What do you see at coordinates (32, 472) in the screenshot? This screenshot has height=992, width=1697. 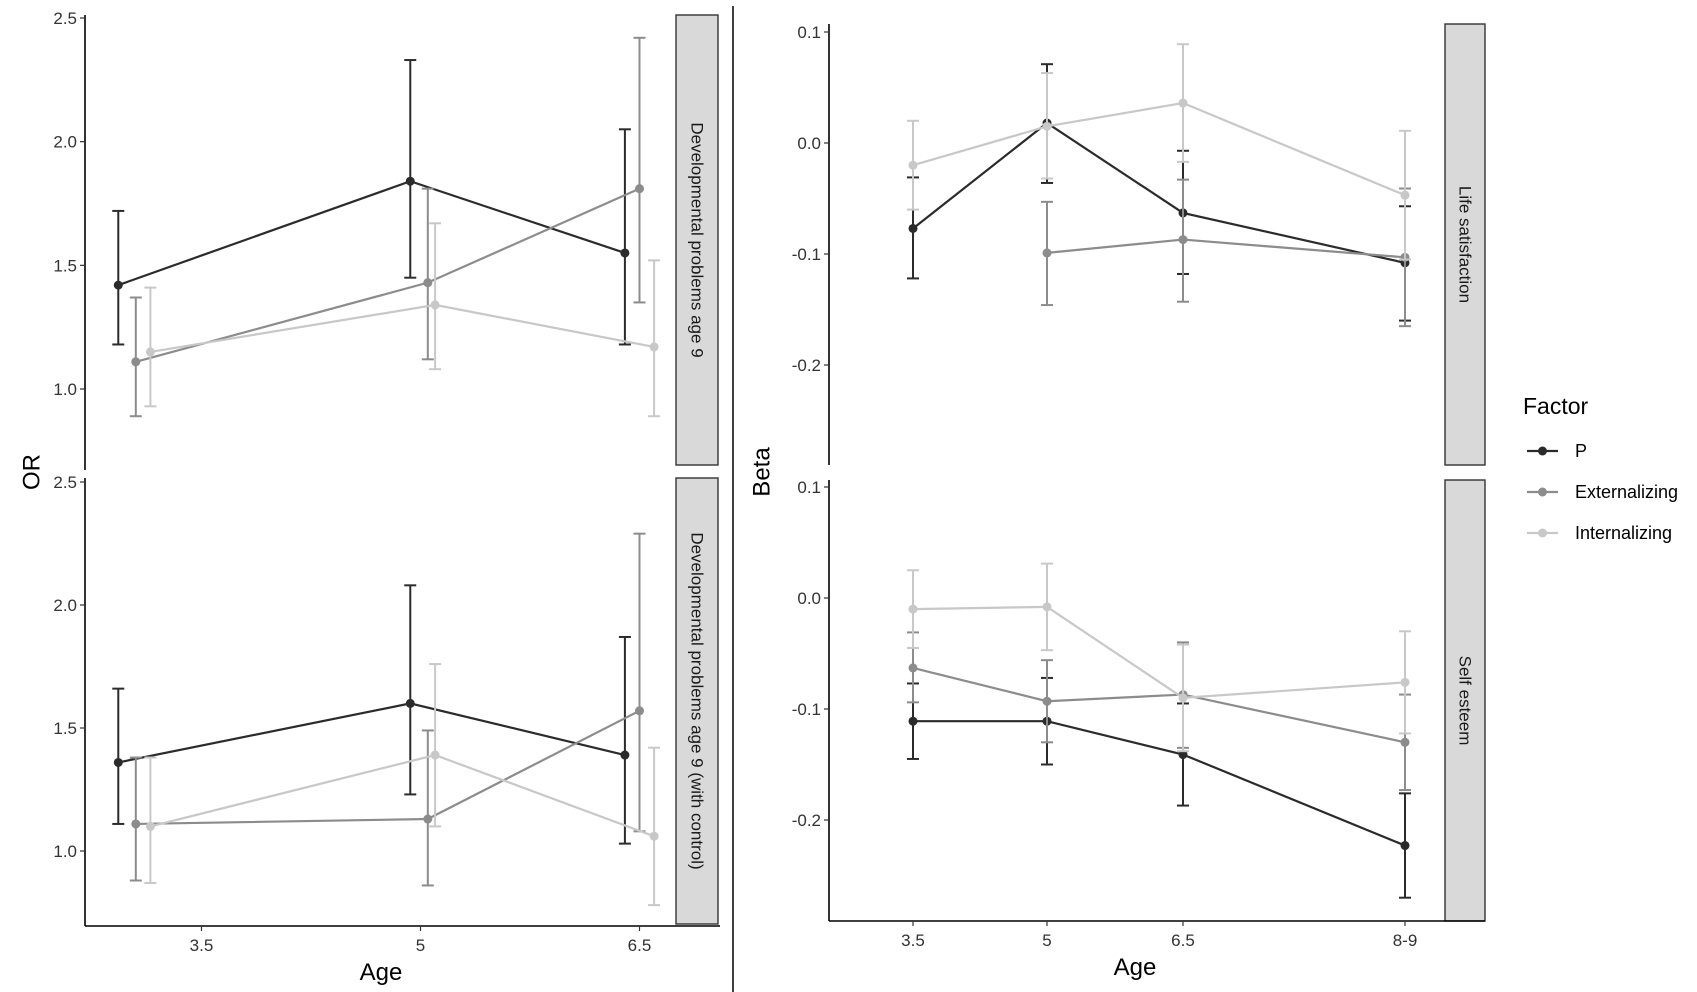 I see `y-axis-title: OR` at bounding box center [32, 472].